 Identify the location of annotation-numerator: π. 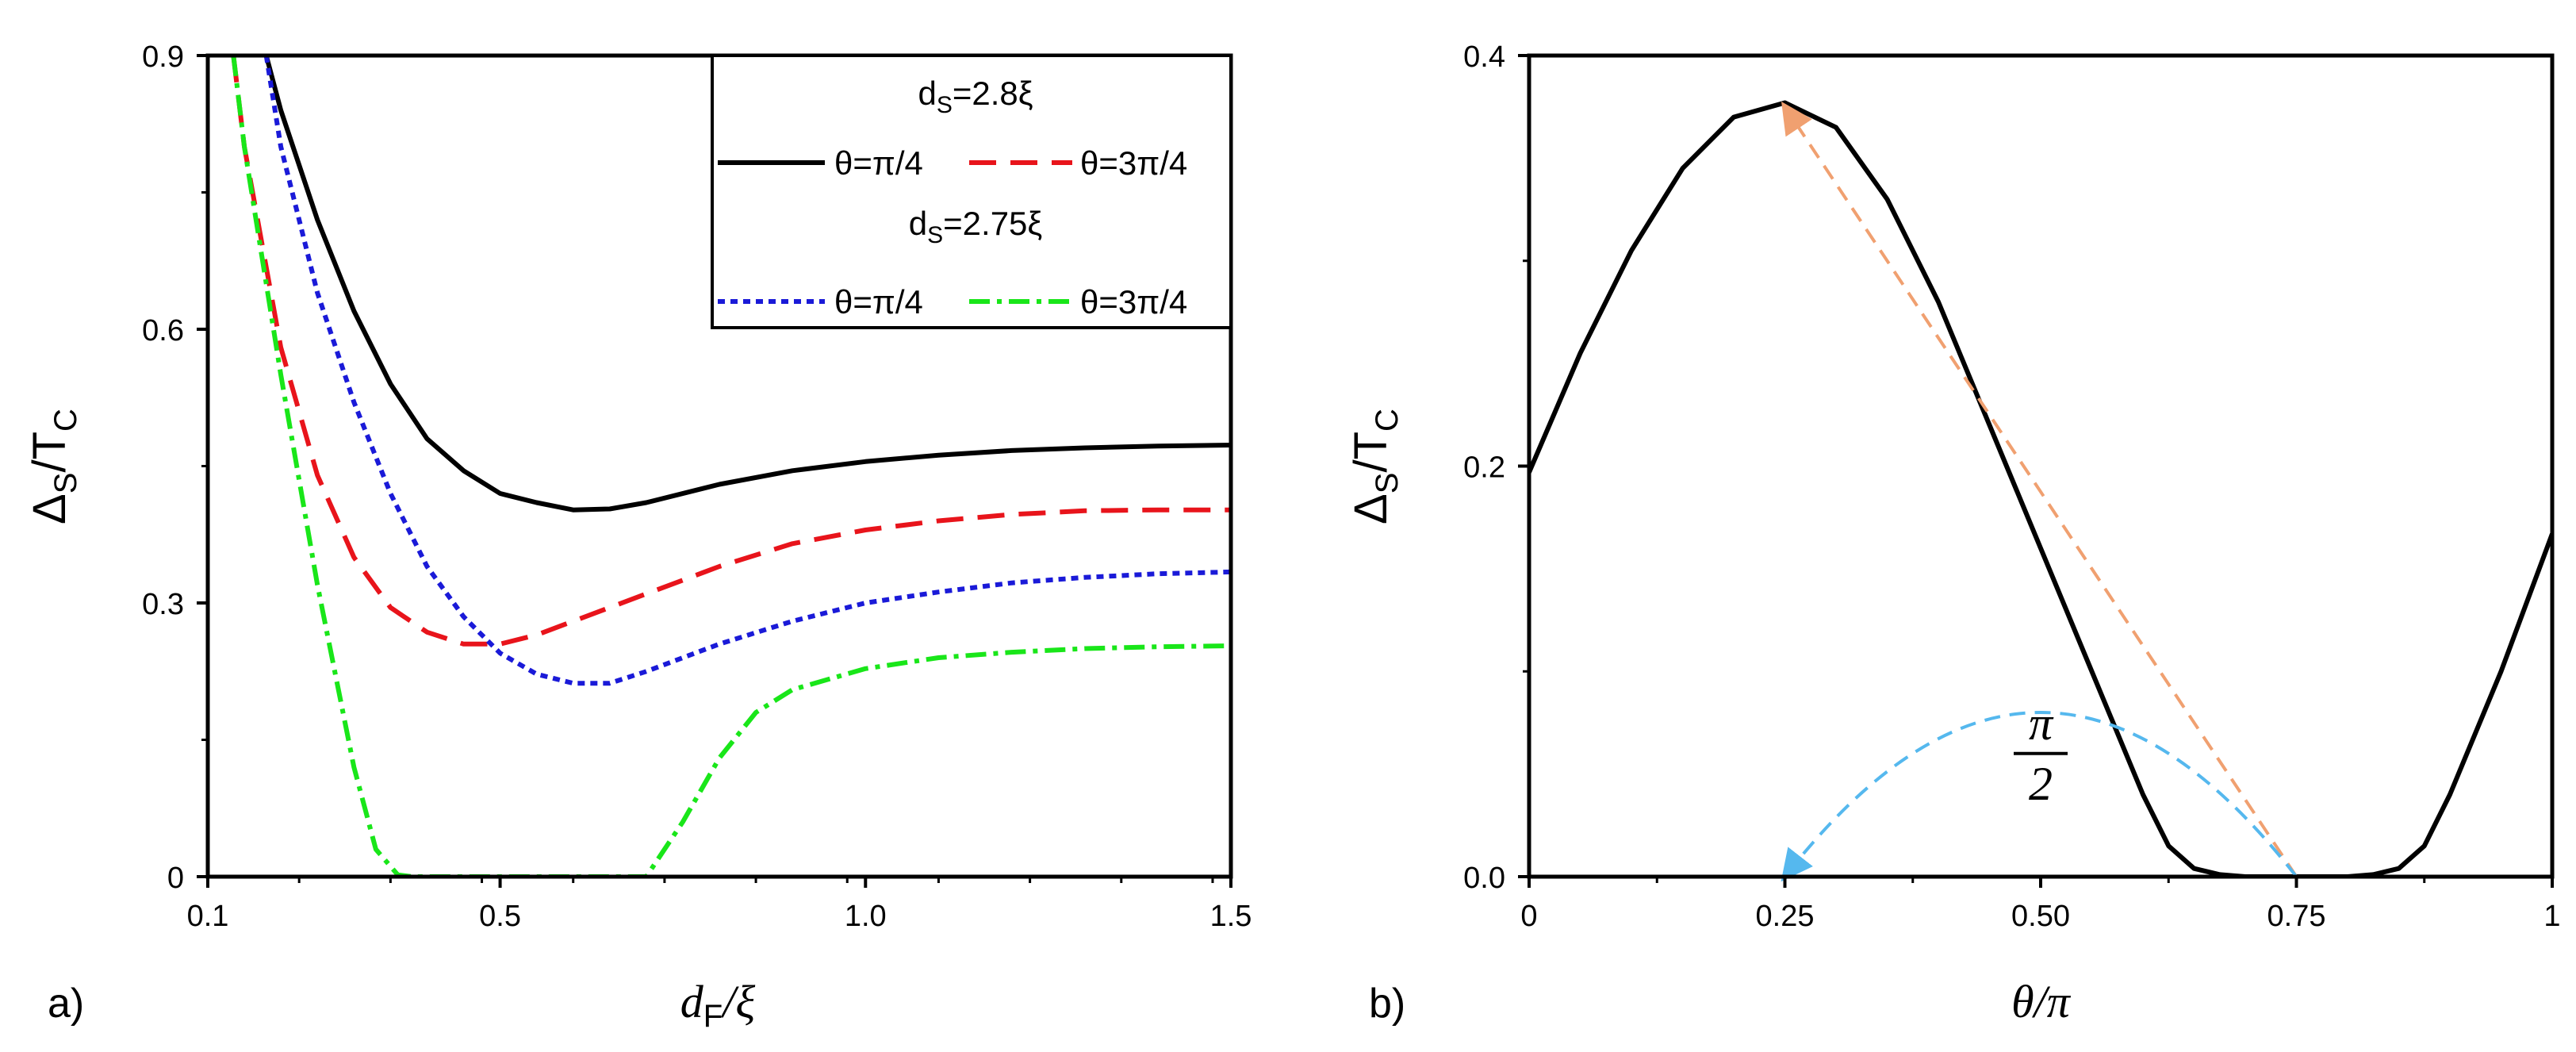
(2042, 723).